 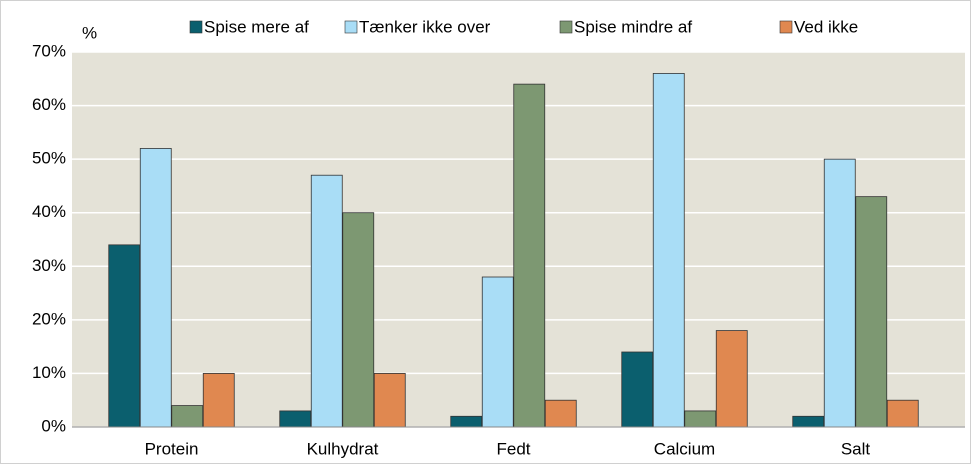 I want to click on legend-label: Spise mindre af, so click(x=633, y=26).